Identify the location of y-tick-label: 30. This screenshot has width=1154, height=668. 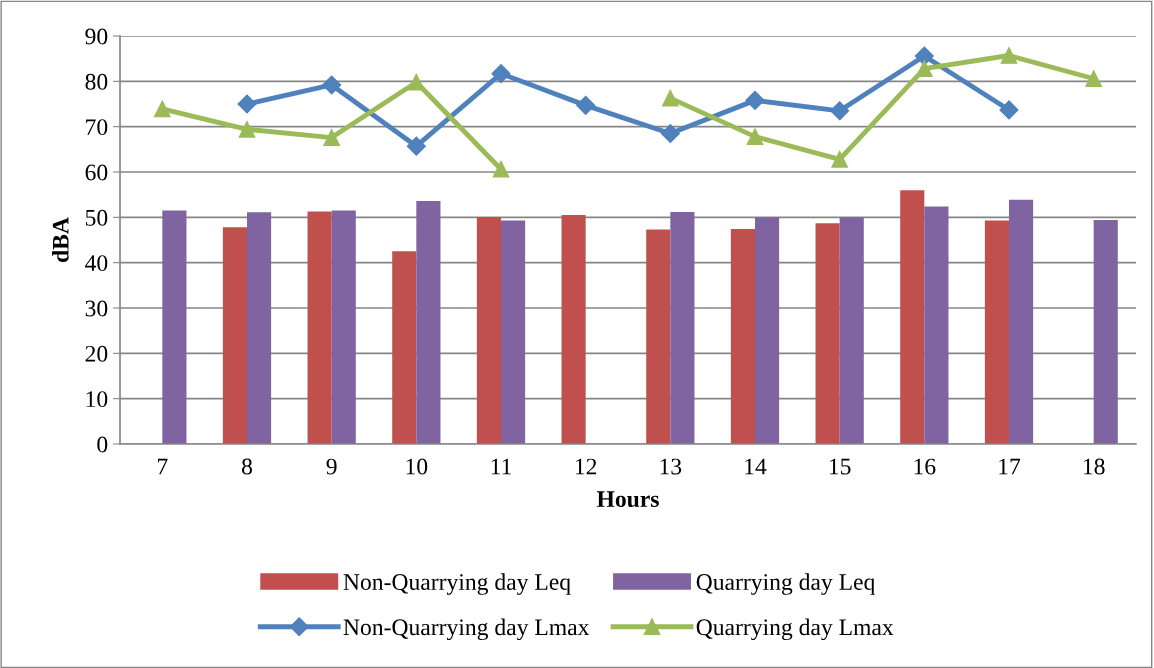
(96, 308).